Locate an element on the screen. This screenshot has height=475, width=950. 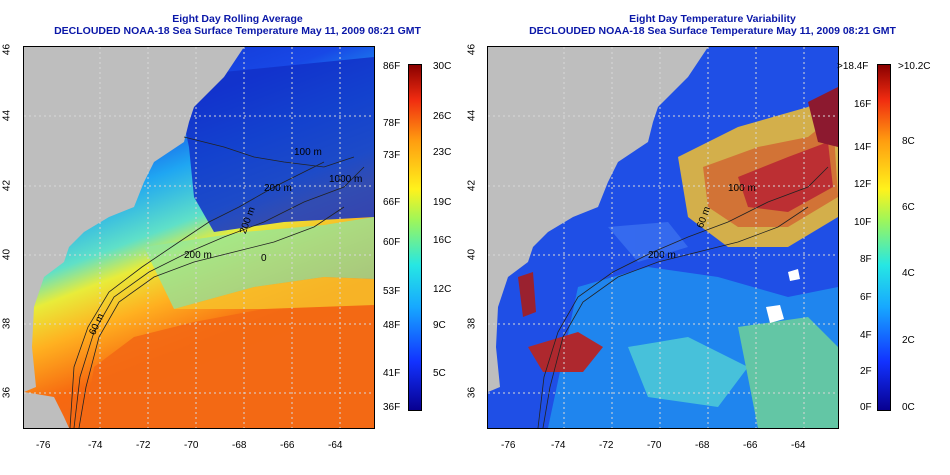
variability-colorbar is located at coordinates (884, 237).